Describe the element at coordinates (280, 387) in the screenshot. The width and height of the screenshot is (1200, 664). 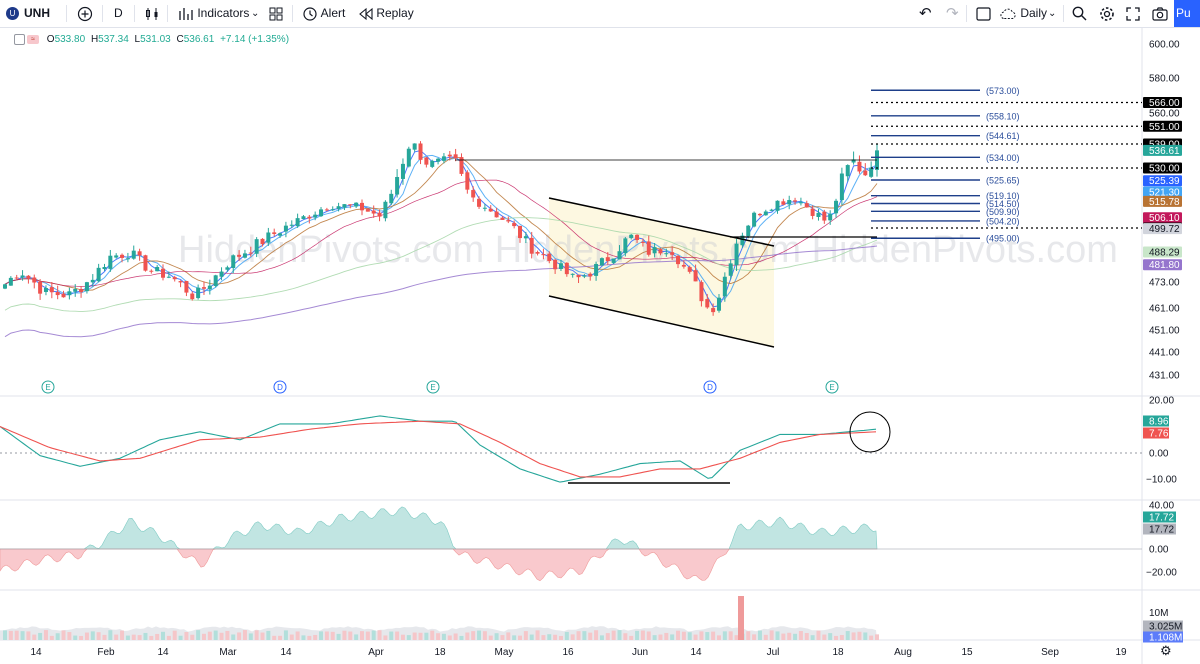
I see `event-marker` at that location.